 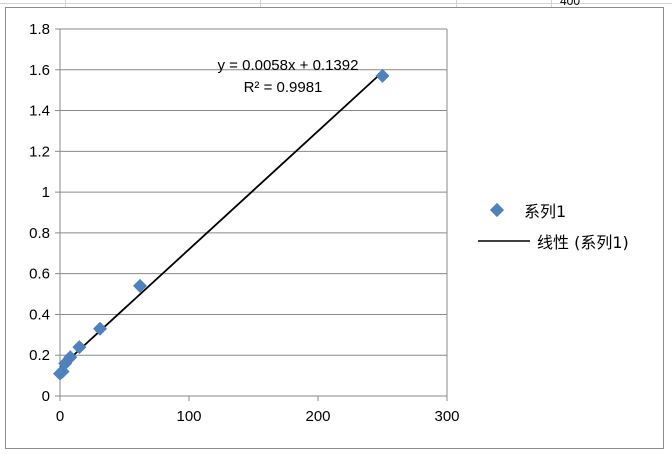 I want to click on legend-label-series: 系列1, so click(x=545, y=211).